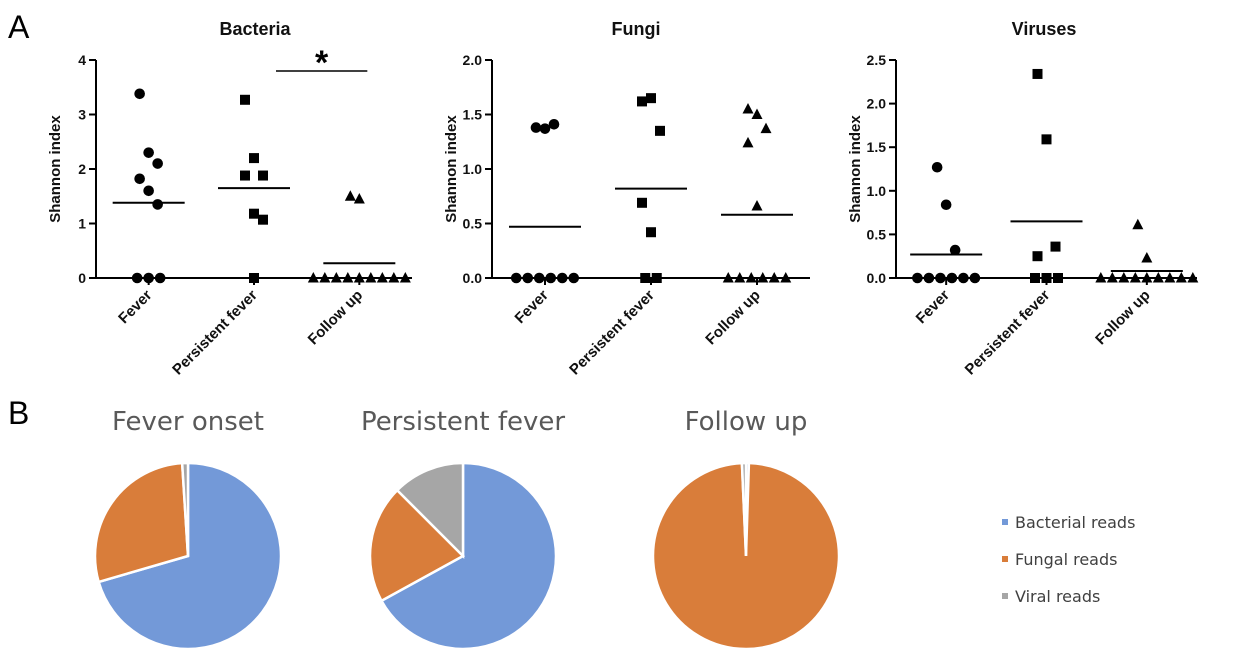 This screenshot has width=1233, height=650. I want to click on pie-title: Fever onset, so click(188, 422).